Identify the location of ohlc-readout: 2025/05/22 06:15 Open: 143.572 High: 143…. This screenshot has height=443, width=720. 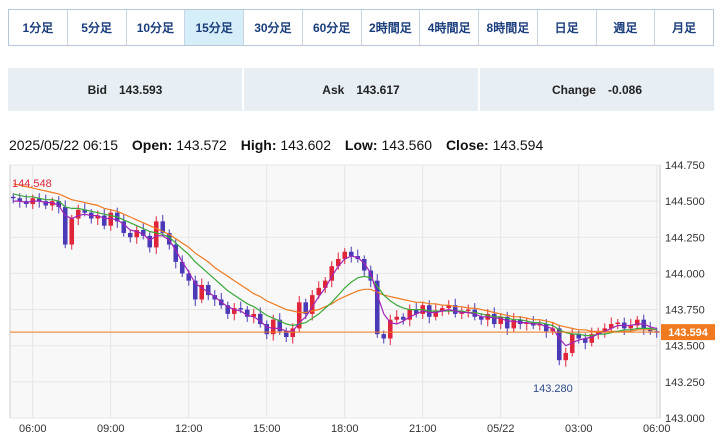
(276, 145).